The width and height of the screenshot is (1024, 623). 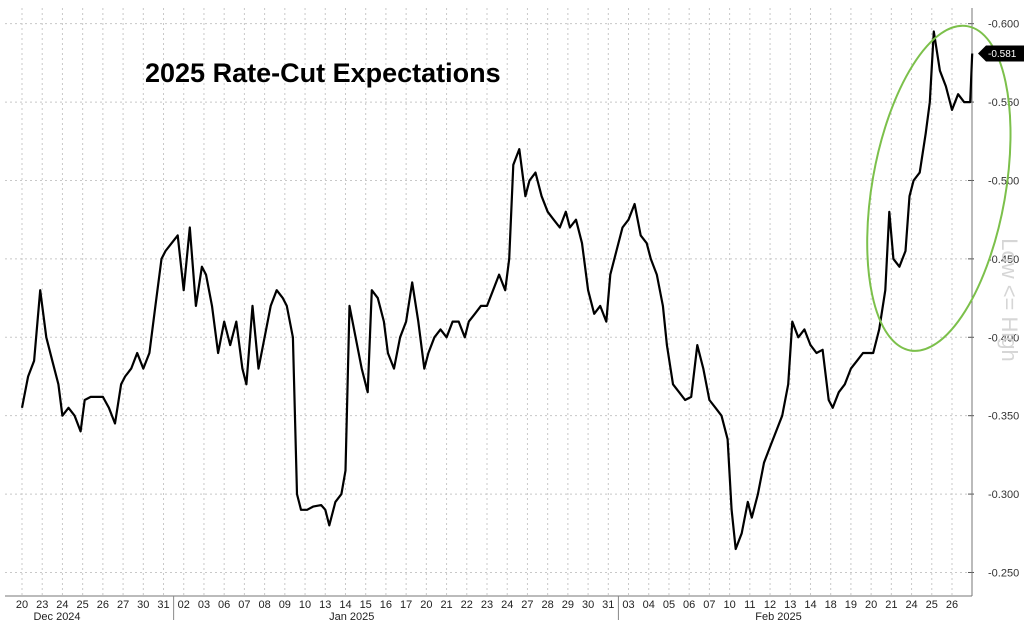 What do you see at coordinates (1003, 573) in the screenshot?
I see `y-tick-label: -0.250` at bounding box center [1003, 573].